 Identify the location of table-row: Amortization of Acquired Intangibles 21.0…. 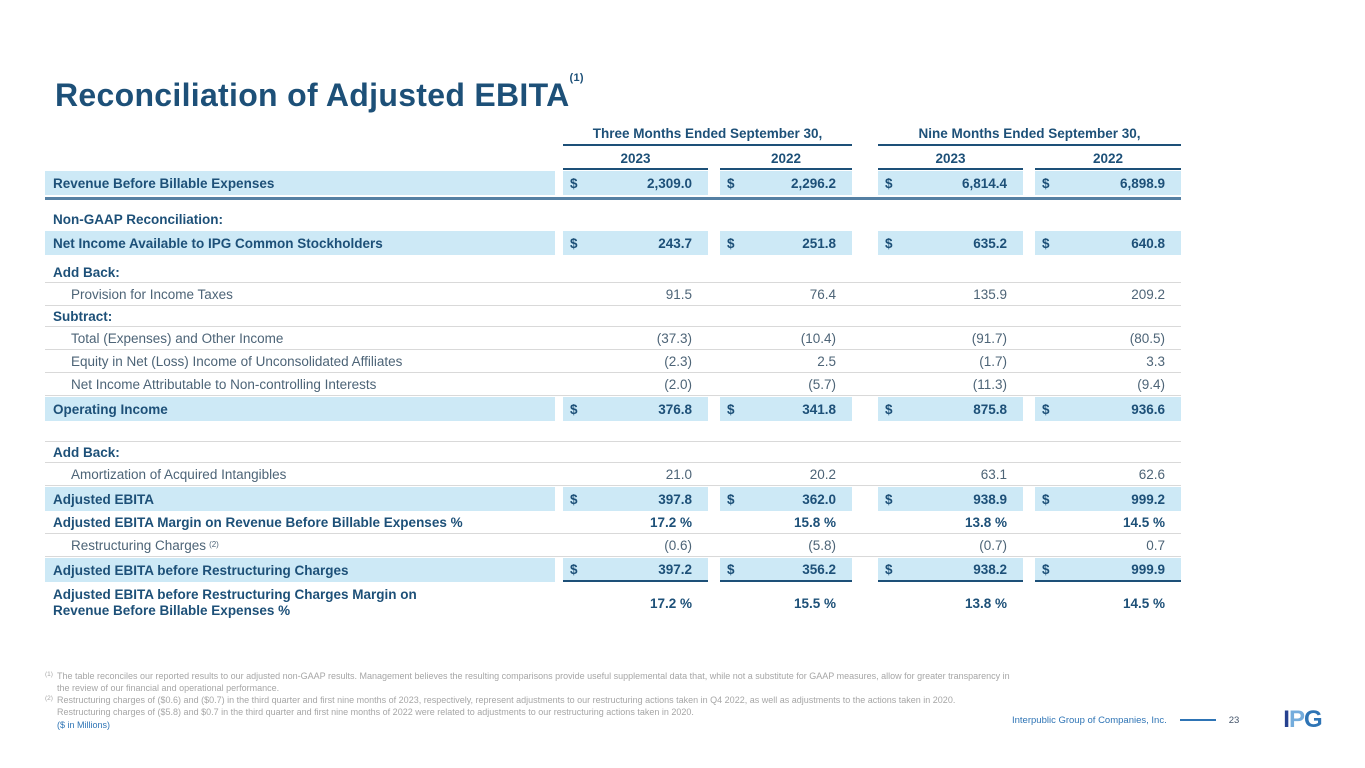
(613, 474).